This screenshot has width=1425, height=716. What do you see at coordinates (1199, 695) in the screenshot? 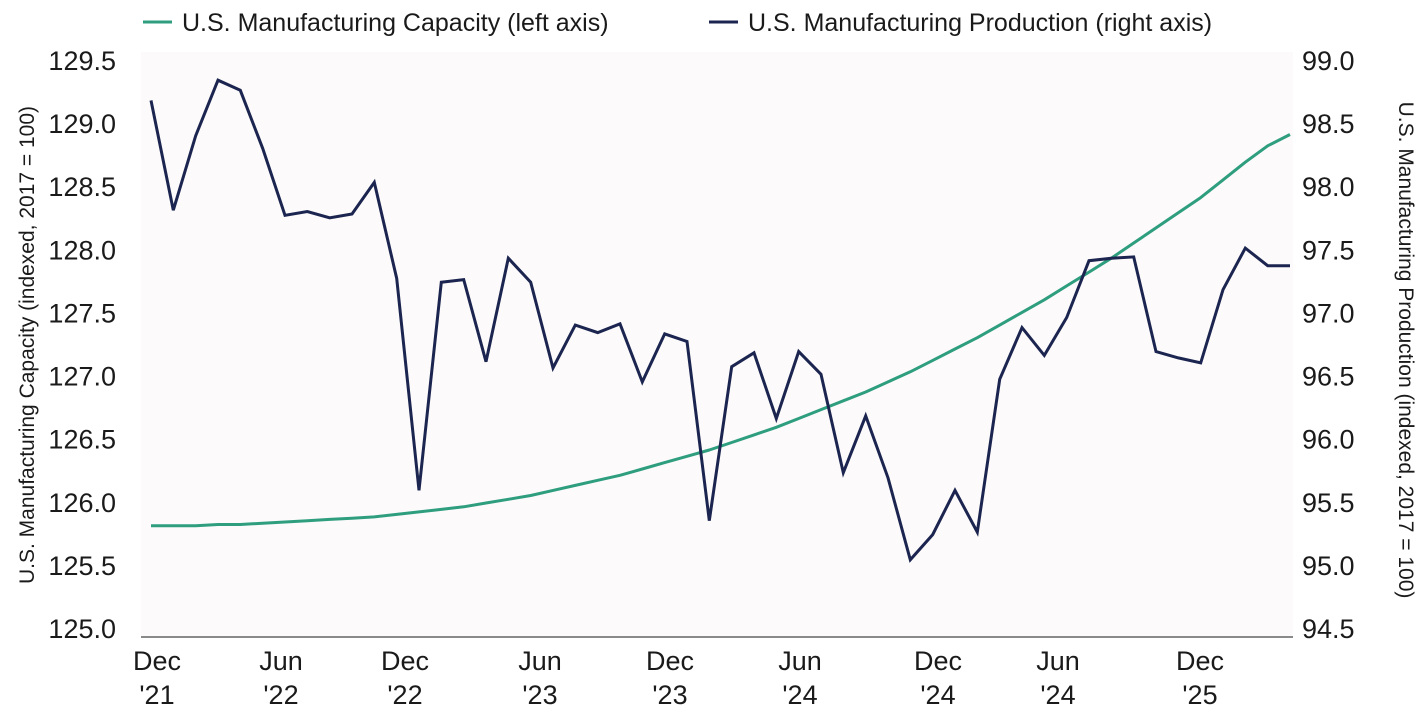
I see `x-tick-label-year: '25` at bounding box center [1199, 695].